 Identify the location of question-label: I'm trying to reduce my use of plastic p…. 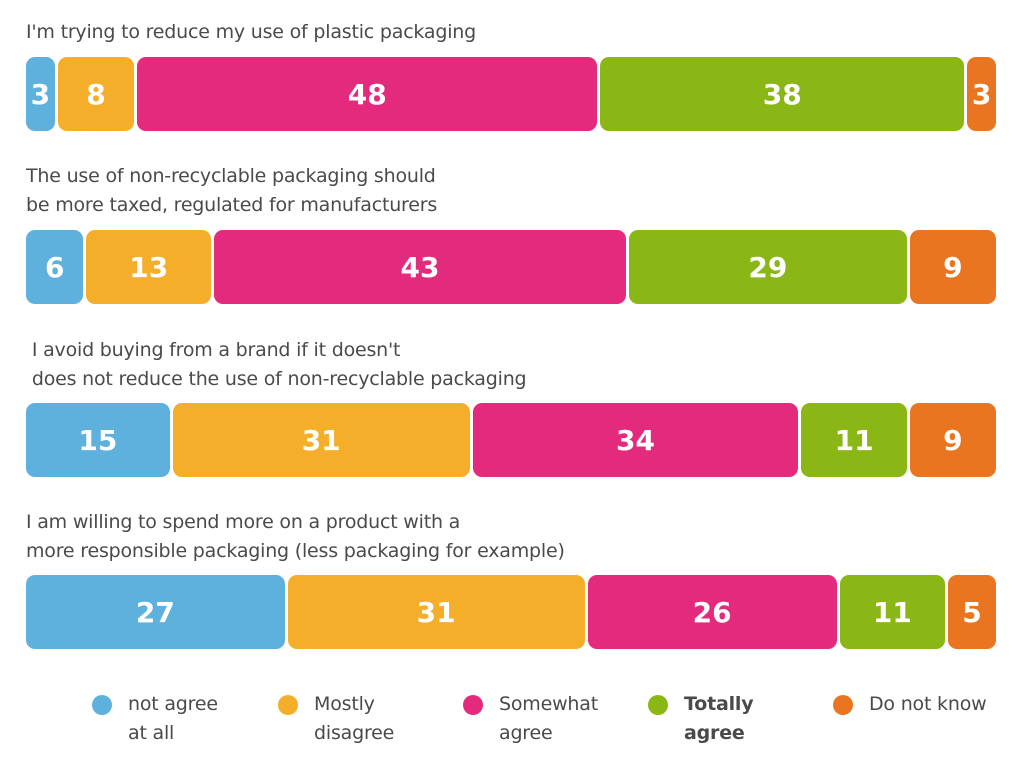
(251, 32).